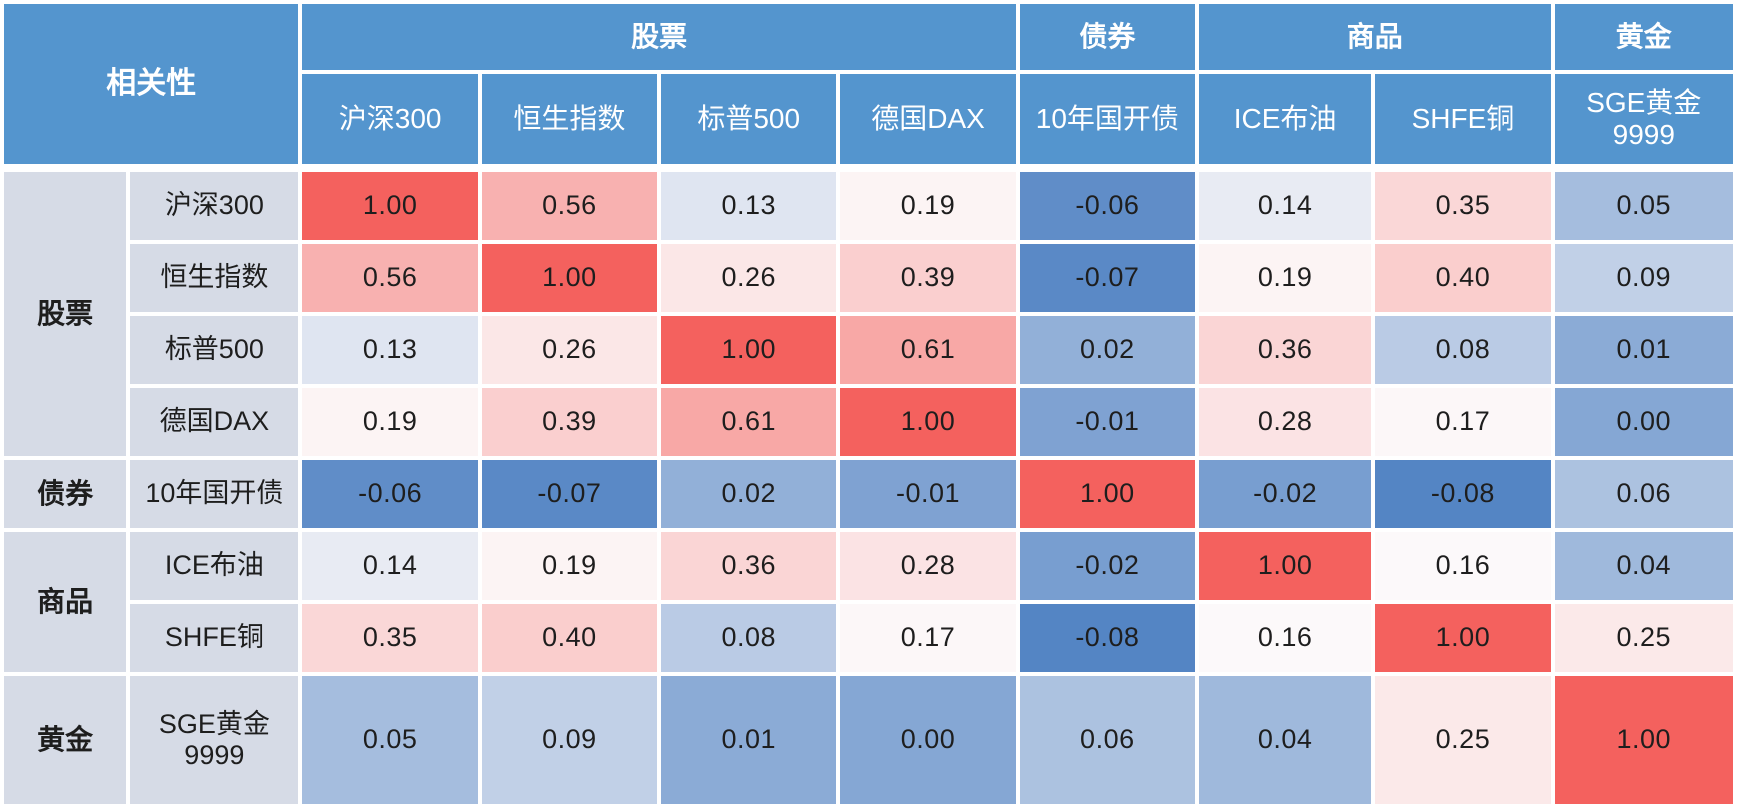 This screenshot has width=1737, height=806. What do you see at coordinates (214, 278) in the screenshot?
I see `row-label: 恒生指数` at bounding box center [214, 278].